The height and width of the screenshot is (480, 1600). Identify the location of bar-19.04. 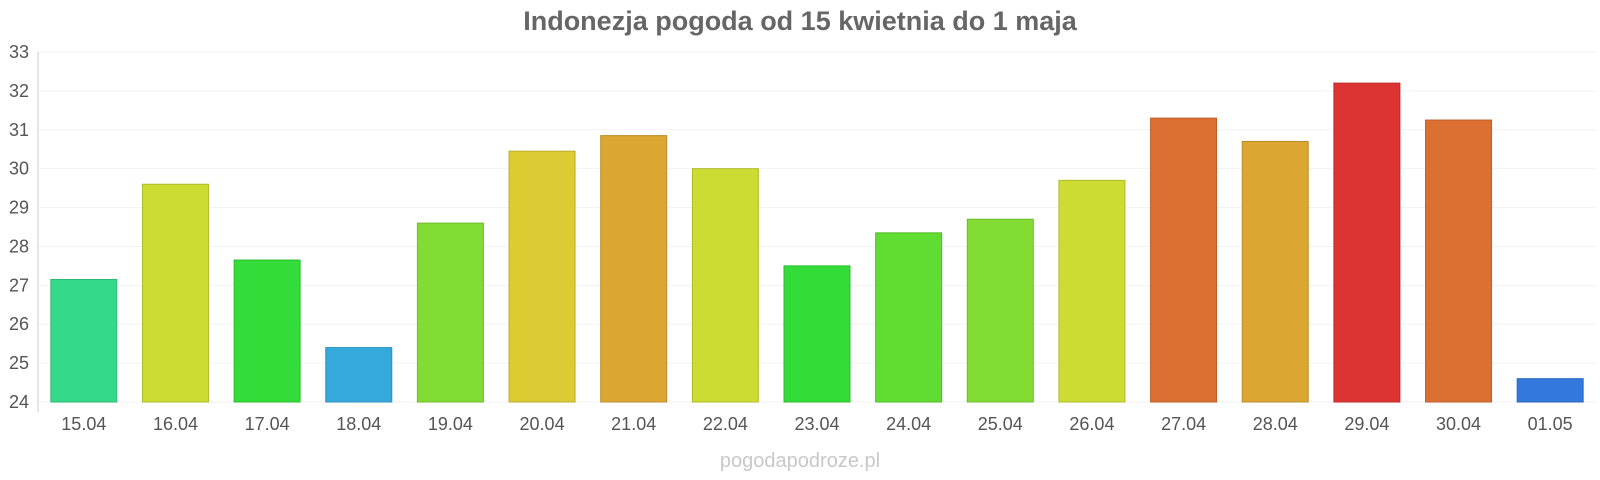
(450, 312).